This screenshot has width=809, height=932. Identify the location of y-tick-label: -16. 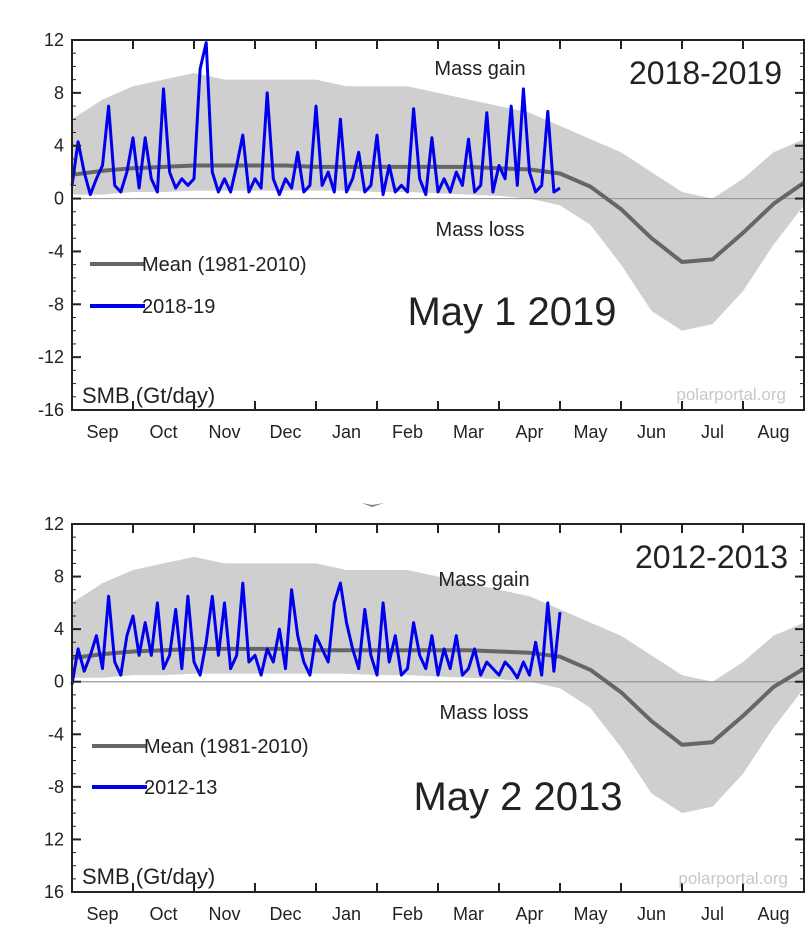
(51, 410).